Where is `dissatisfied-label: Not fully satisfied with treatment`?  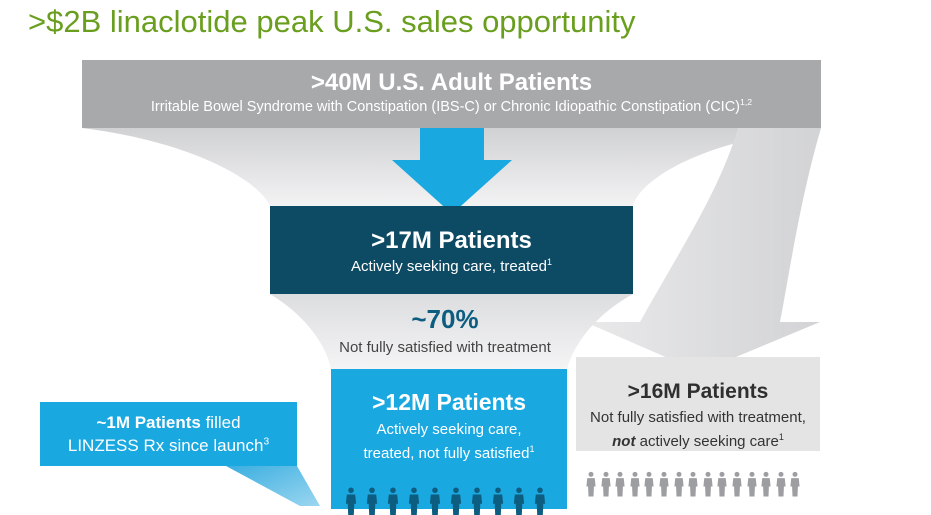 dissatisfied-label: Not fully satisfied with treatment is located at coordinates (445, 347).